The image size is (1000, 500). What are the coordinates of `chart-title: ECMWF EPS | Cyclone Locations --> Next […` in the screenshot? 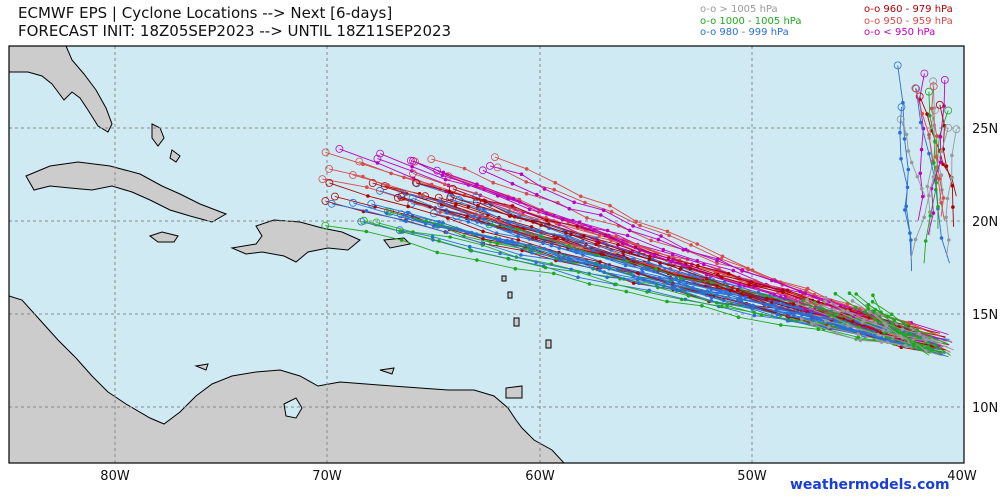 It's located at (205, 13).